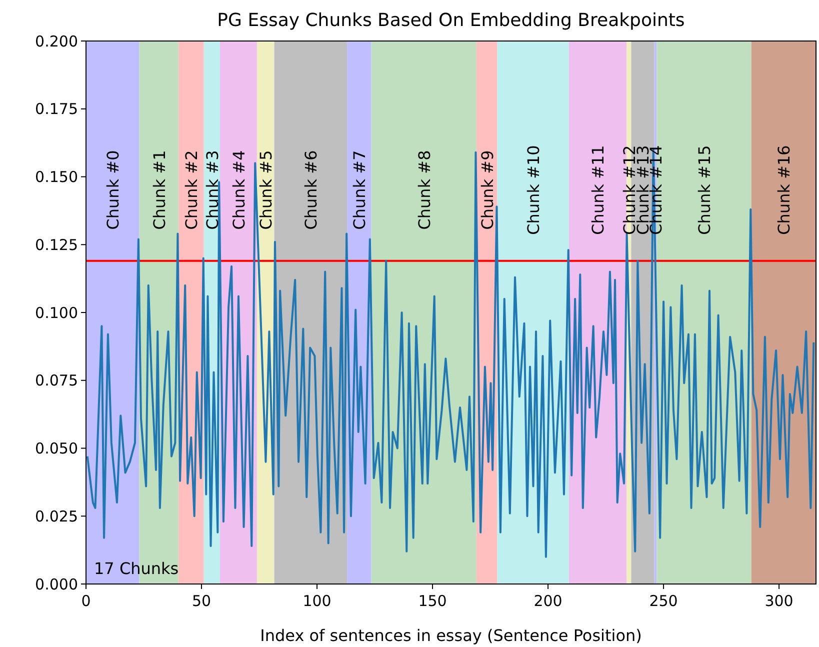  I want to click on y-tick-label: 0.175, so click(56, 109).